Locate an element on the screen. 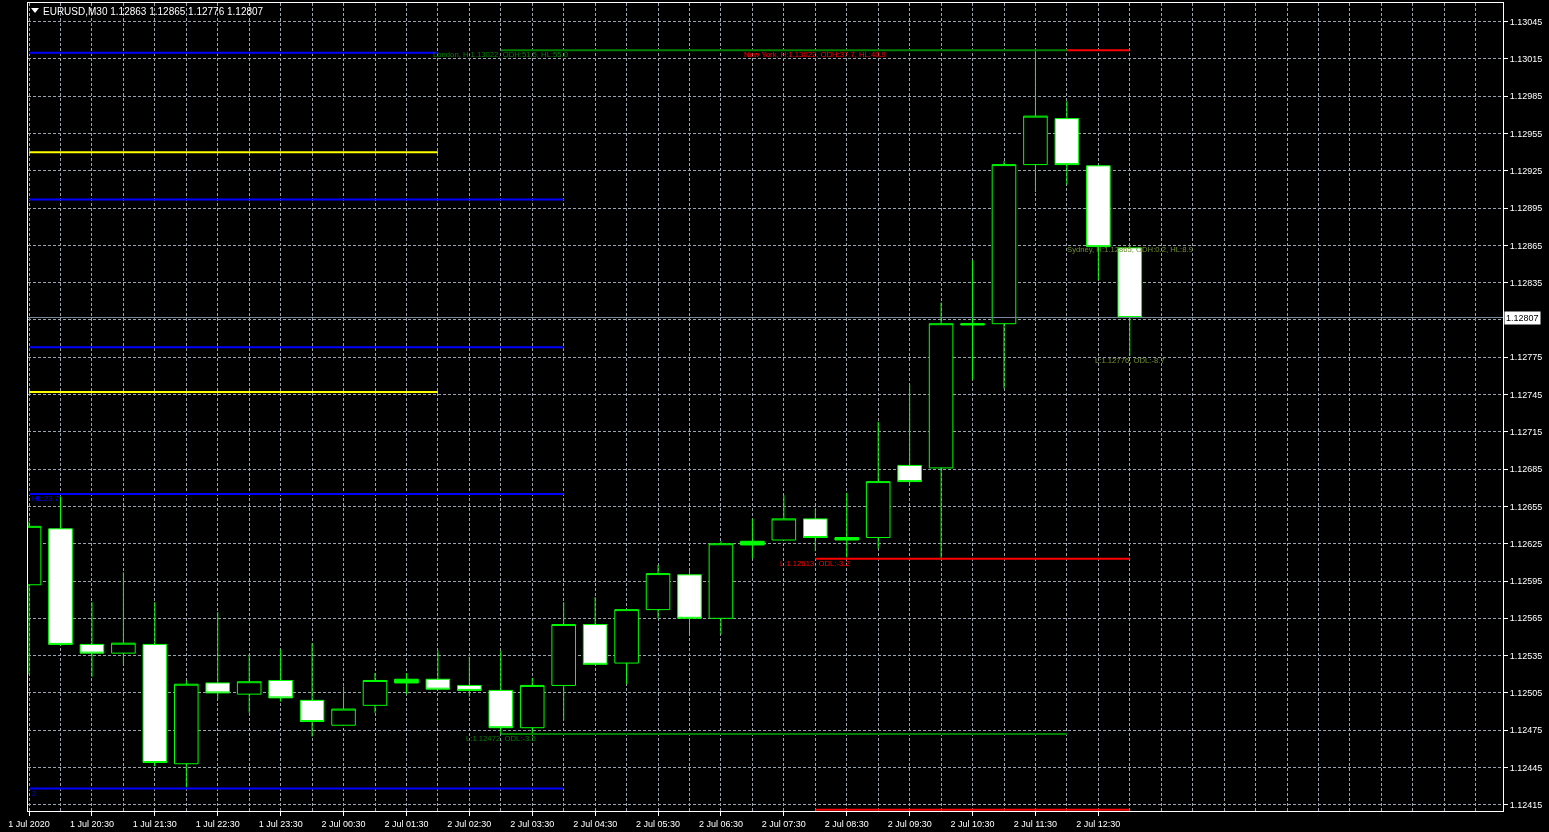 The width and height of the screenshot is (1549, 832). x-tick-label: 2 Jul 10:30 is located at coordinates (972, 823).